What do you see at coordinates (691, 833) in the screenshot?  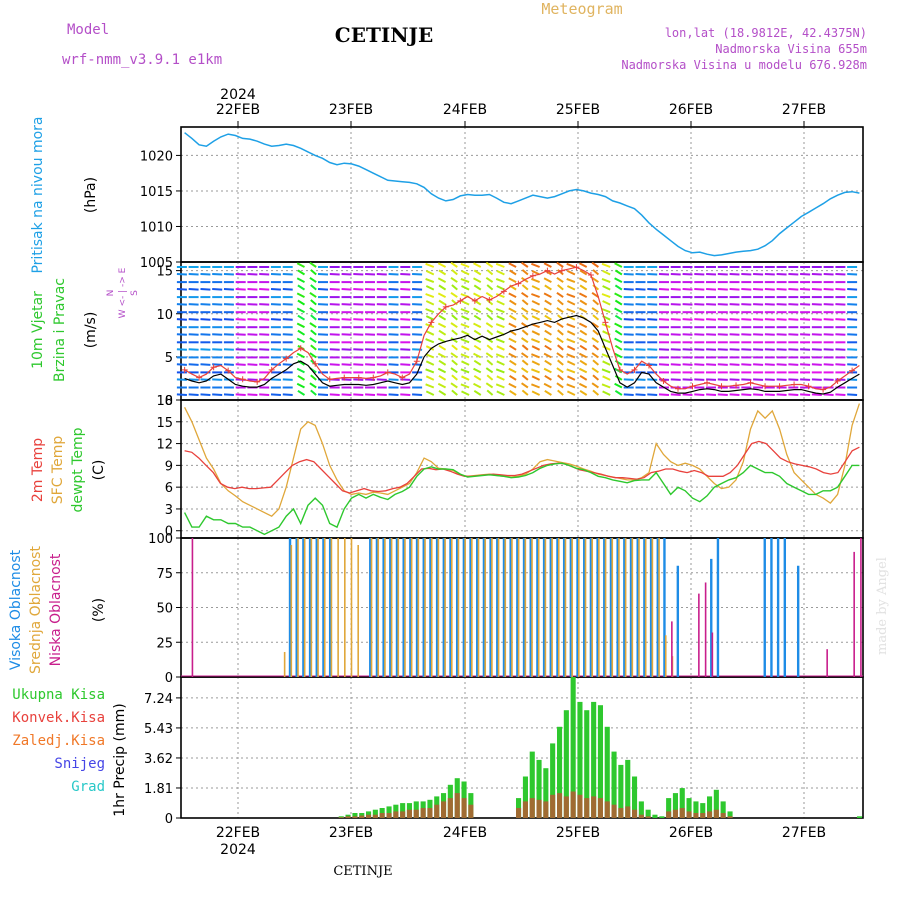 I see `x-tick-label-bottom: 26FEB` at bounding box center [691, 833].